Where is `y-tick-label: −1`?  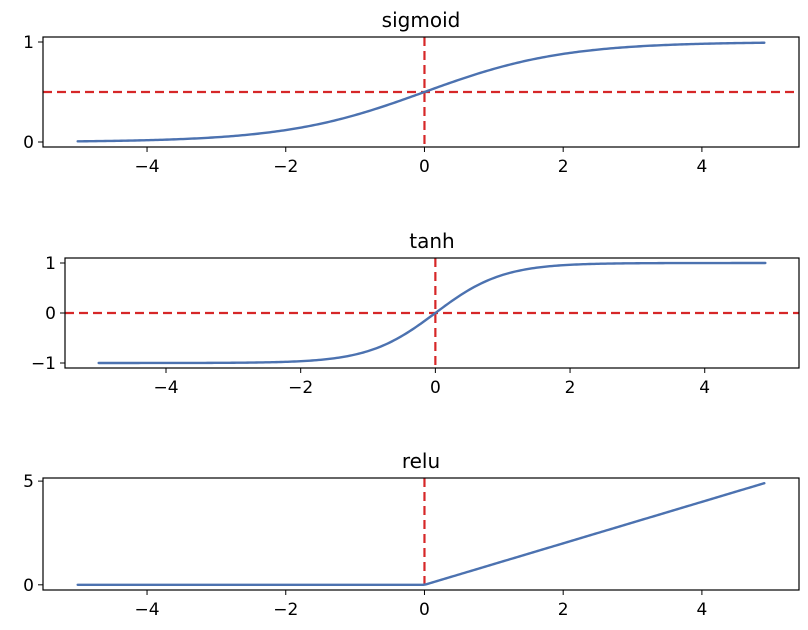
y-tick-label: −1 is located at coordinates (43, 364).